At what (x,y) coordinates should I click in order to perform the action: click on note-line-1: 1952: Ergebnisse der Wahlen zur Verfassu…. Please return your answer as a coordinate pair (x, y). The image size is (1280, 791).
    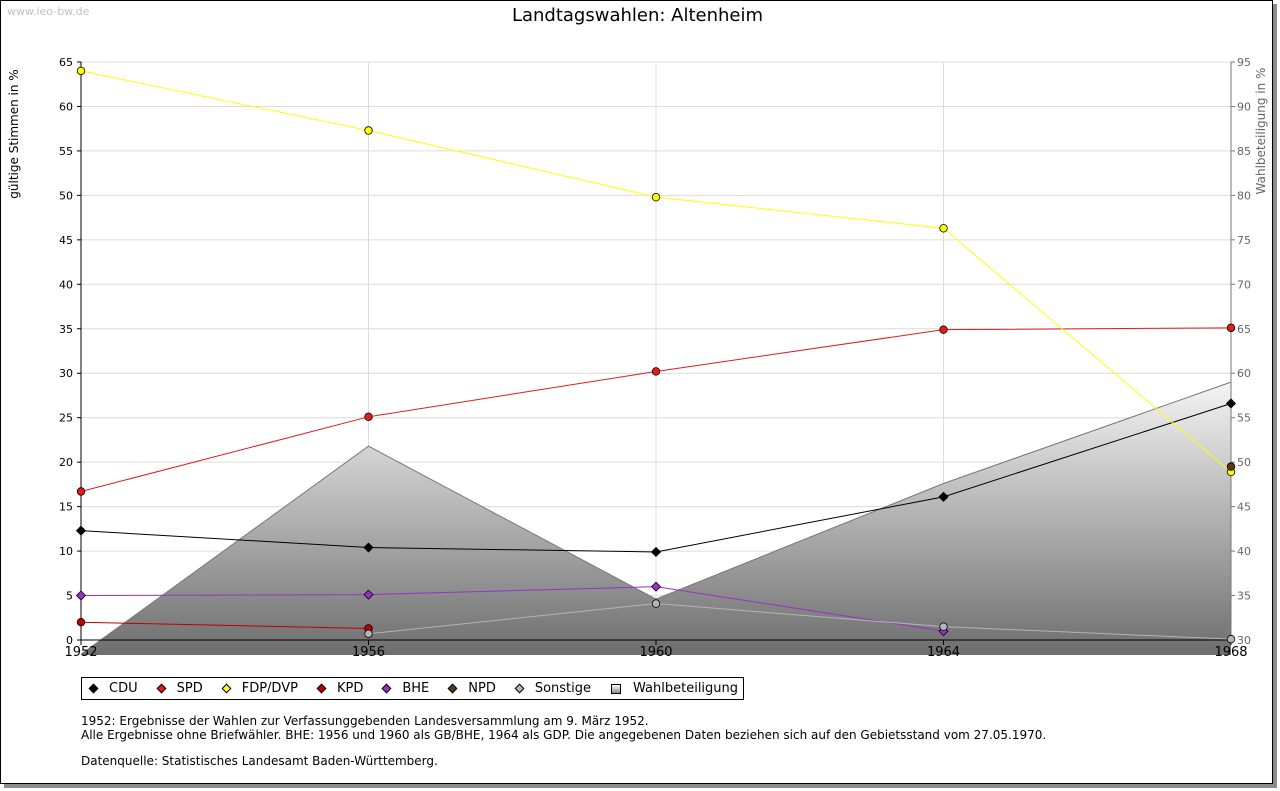
    Looking at the image, I should click on (365, 721).